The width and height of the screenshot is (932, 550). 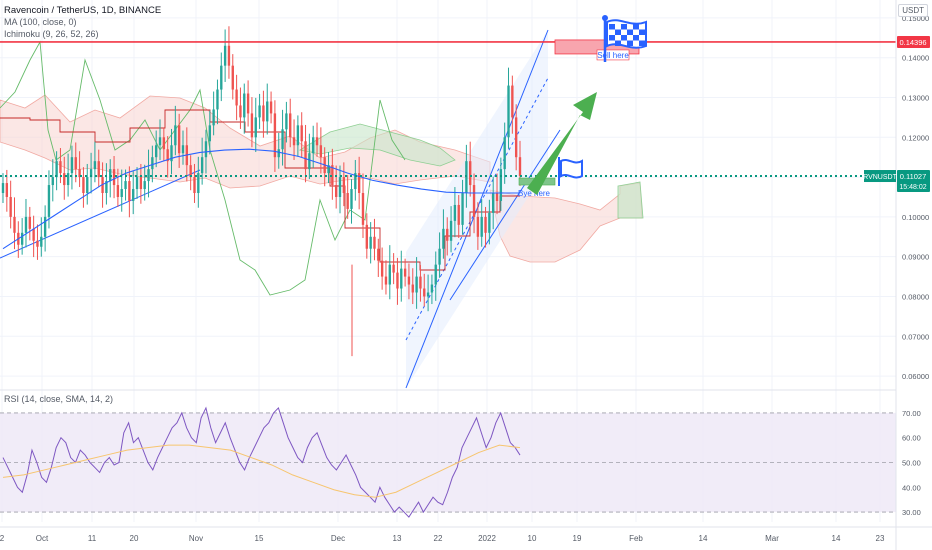 What do you see at coordinates (92, 538) in the screenshot?
I see `time-tick-label: 11` at bounding box center [92, 538].